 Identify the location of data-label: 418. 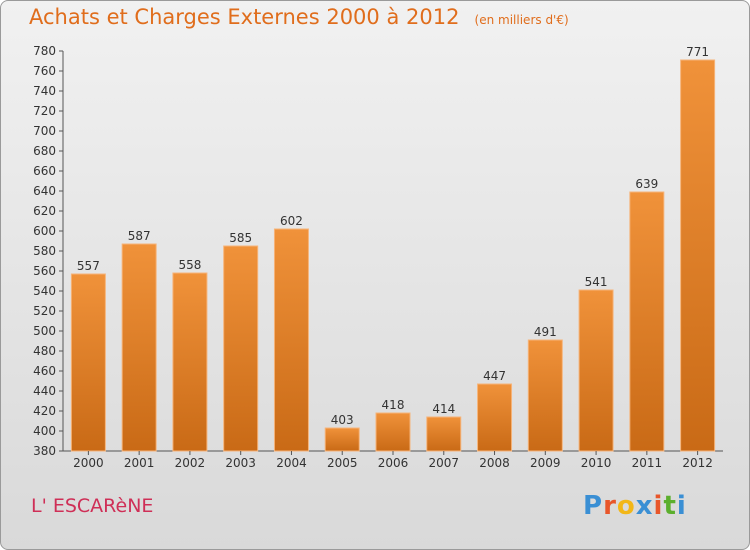
(393, 405).